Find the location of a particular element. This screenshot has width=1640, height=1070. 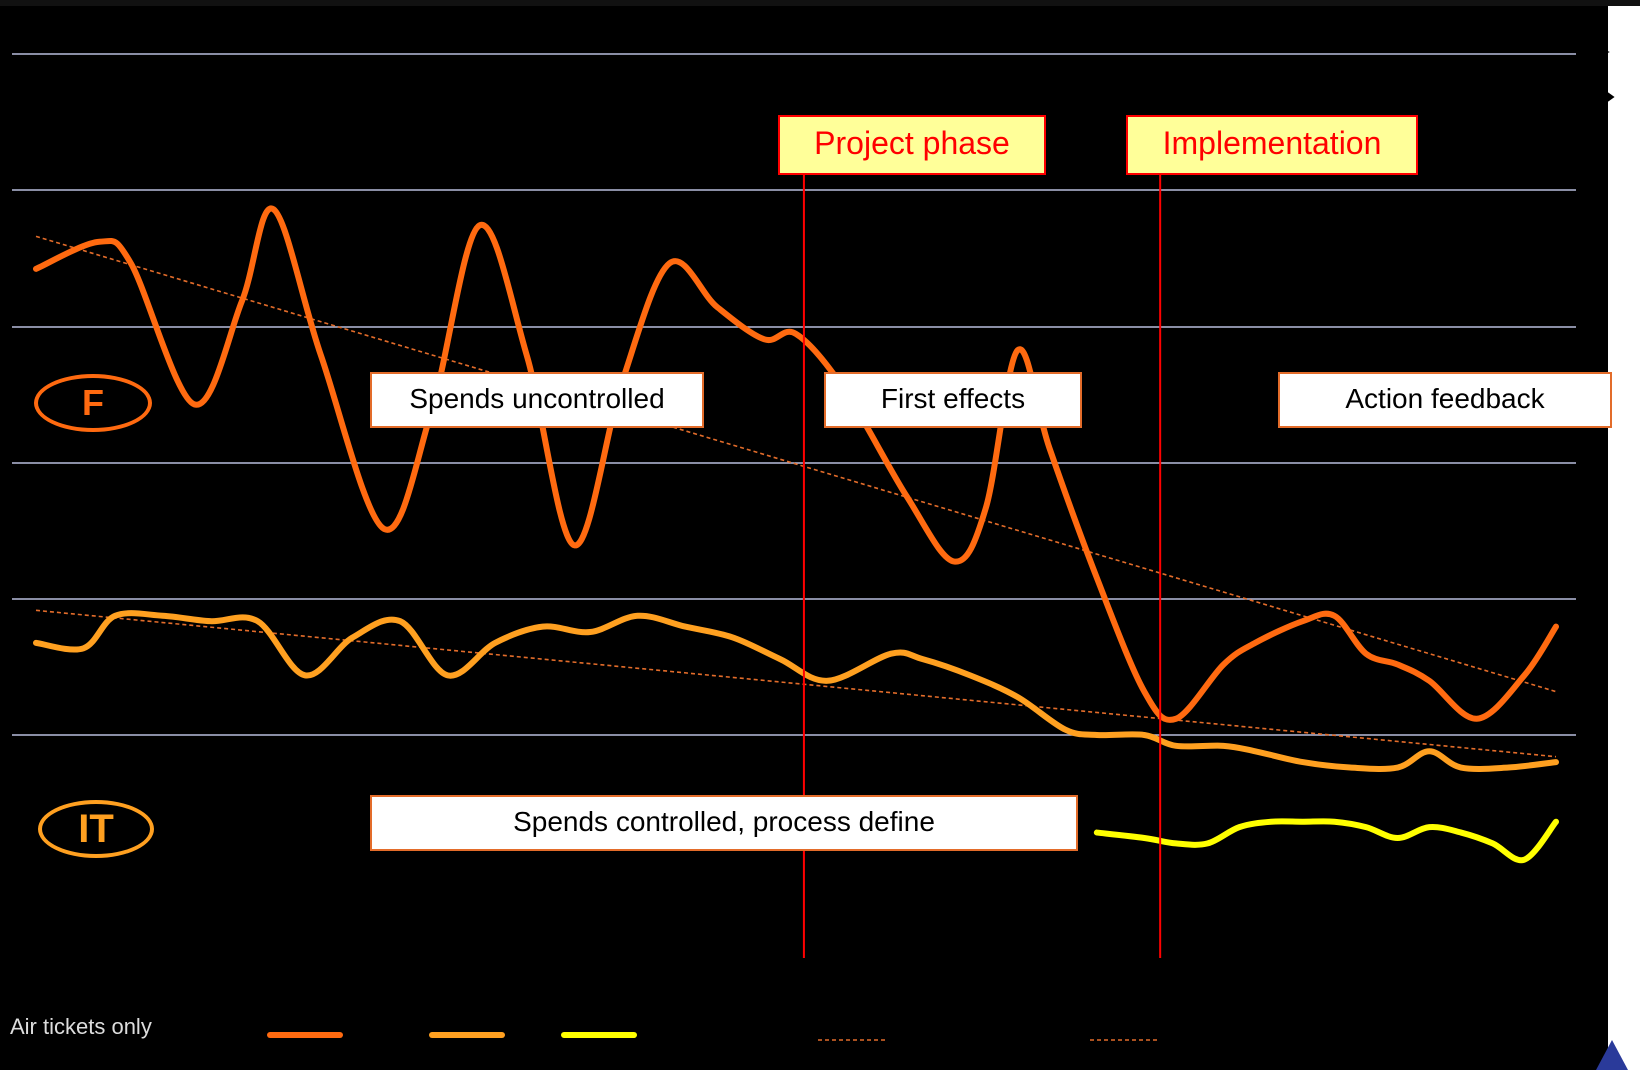

series-line-it is located at coordinates (796, 691).